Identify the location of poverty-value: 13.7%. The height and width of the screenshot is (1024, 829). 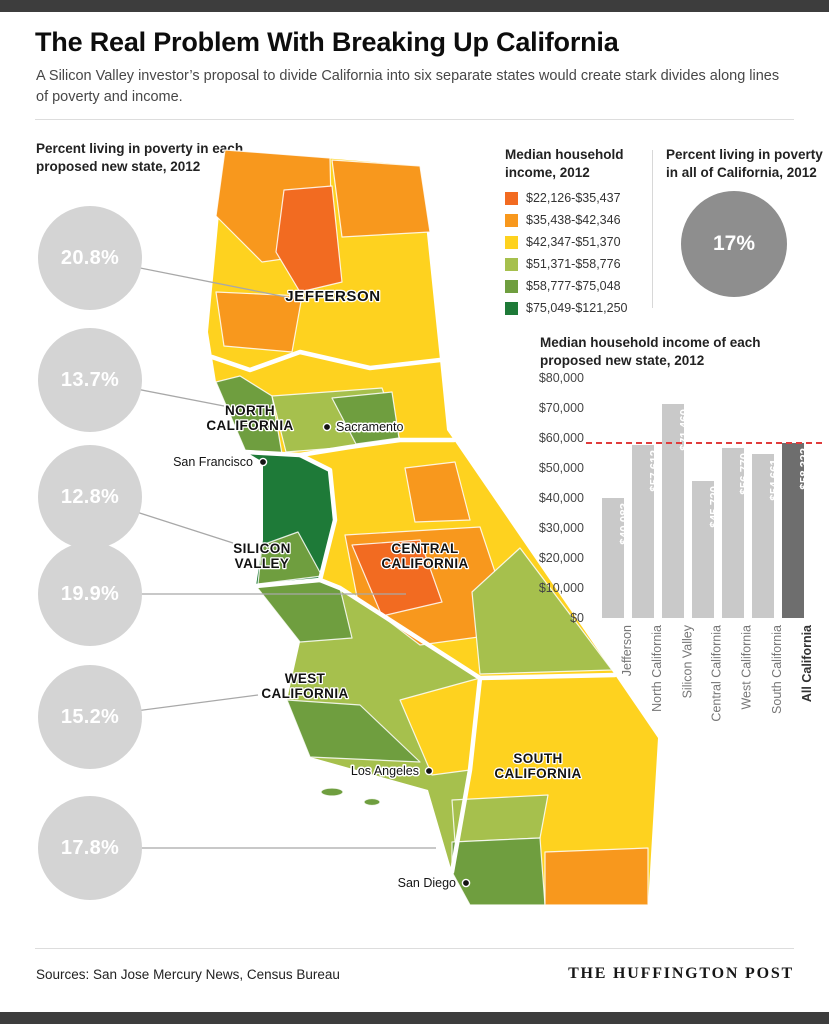
(90, 379).